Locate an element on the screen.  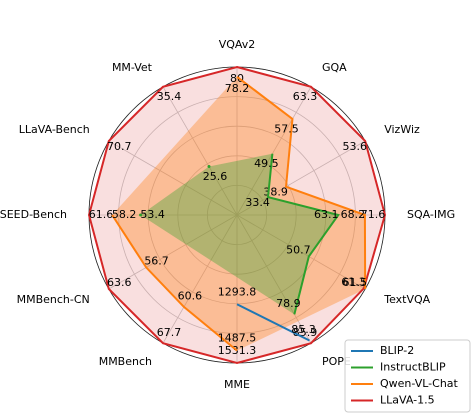
value-label: 78.9 is located at coordinates (288, 303).